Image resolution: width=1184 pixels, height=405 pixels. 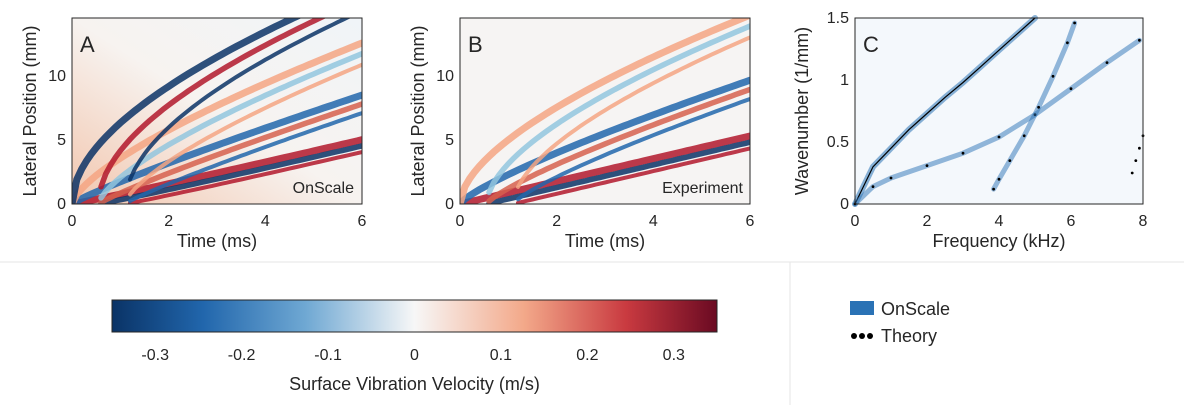 What do you see at coordinates (871, 44) in the screenshot?
I see `panel-label-c: C` at bounding box center [871, 44].